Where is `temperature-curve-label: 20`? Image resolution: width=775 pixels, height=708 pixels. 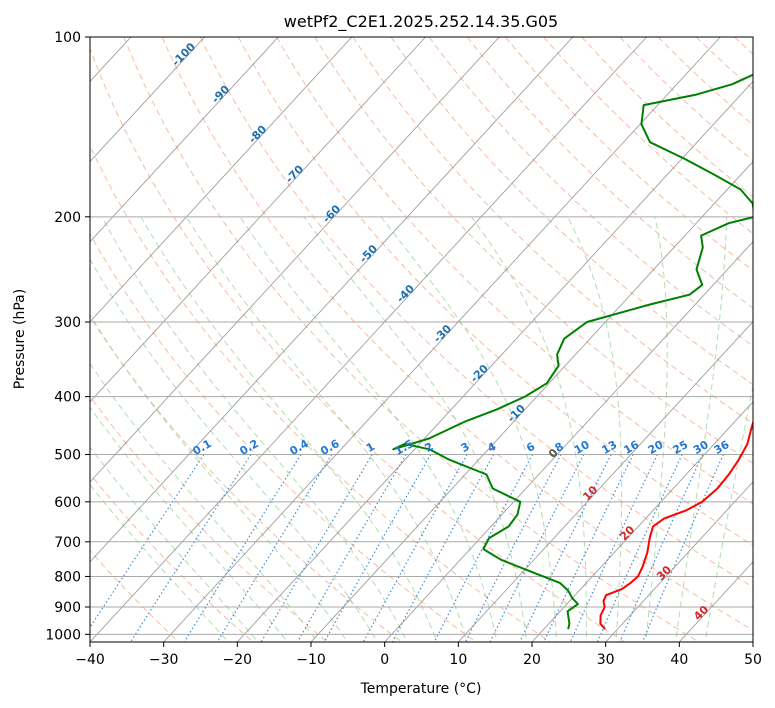
temperature-curve-label: 20 is located at coordinates (627, 533).